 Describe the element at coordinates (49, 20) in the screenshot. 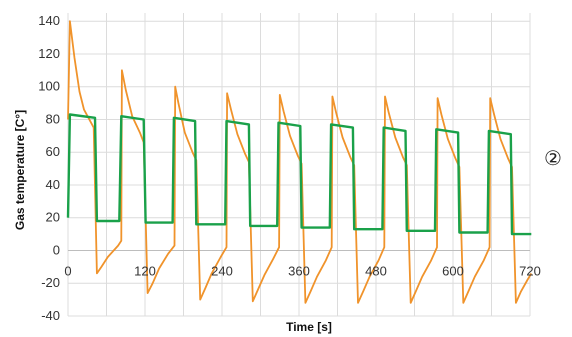

I see `y-tick-label: 140` at that location.